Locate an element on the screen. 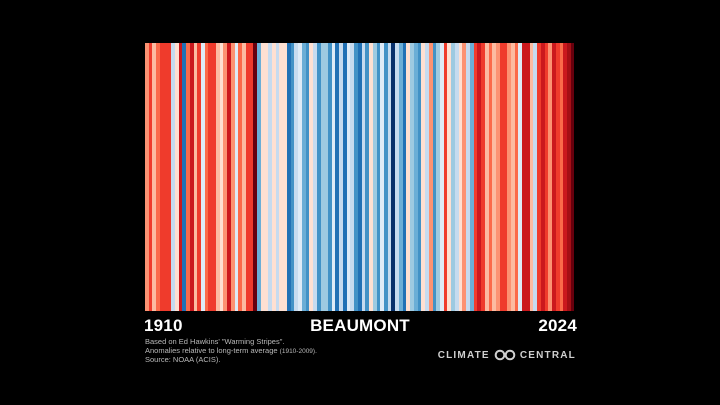  stripe-1921 is located at coordinates (188, 177).